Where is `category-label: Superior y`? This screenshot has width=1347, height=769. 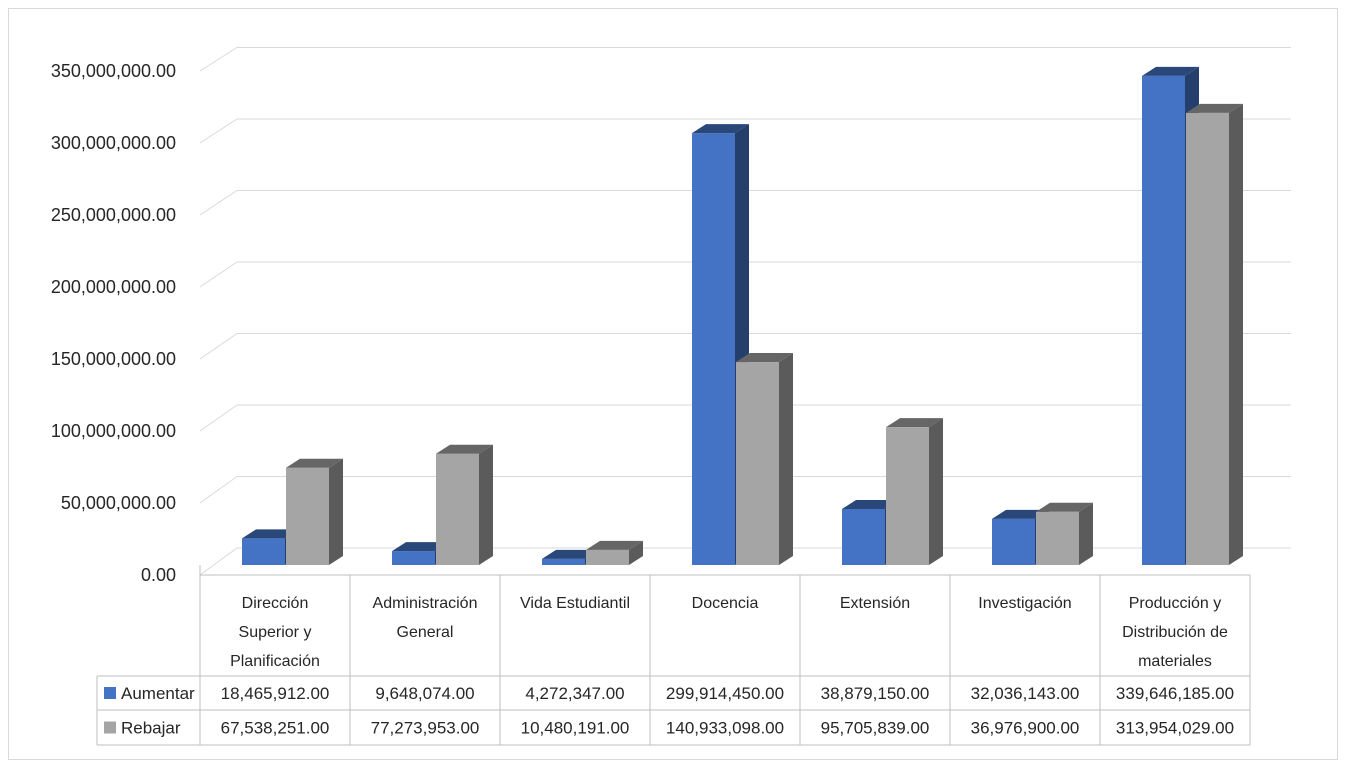
category-label: Superior y is located at coordinates (275, 632).